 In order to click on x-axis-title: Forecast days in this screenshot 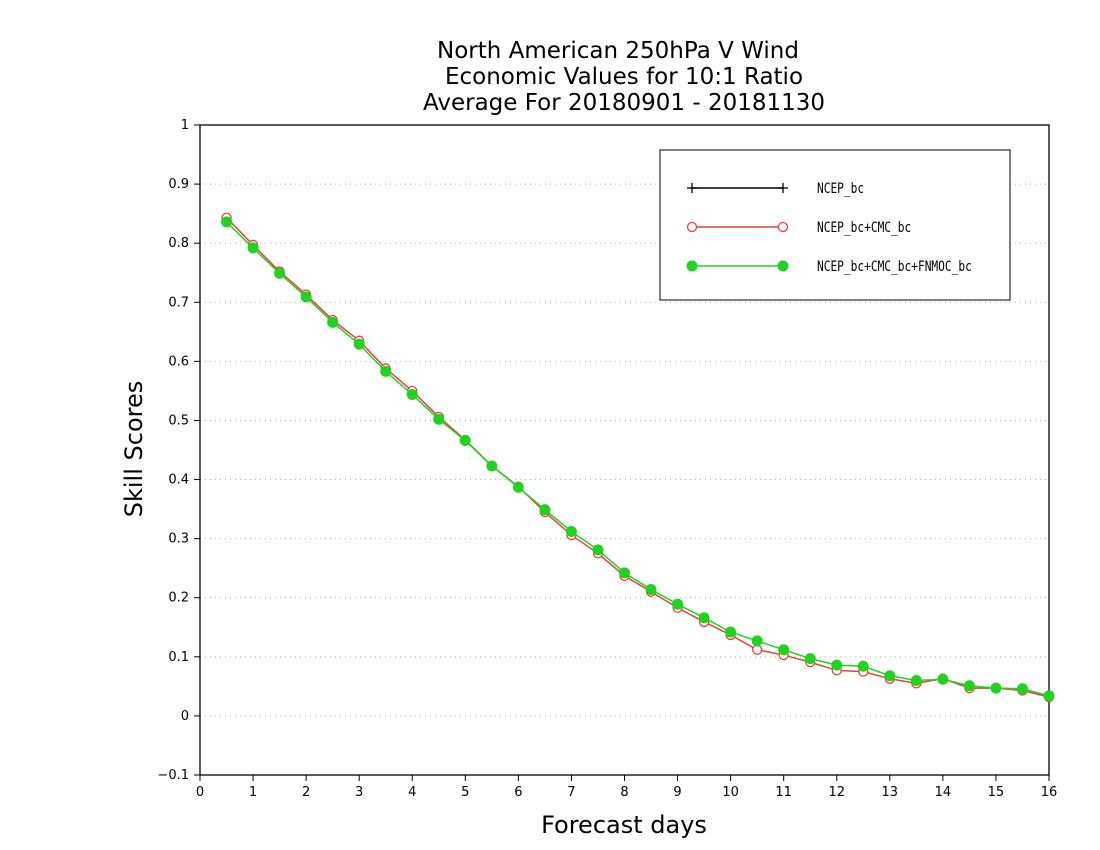, I will do `click(624, 825)`.